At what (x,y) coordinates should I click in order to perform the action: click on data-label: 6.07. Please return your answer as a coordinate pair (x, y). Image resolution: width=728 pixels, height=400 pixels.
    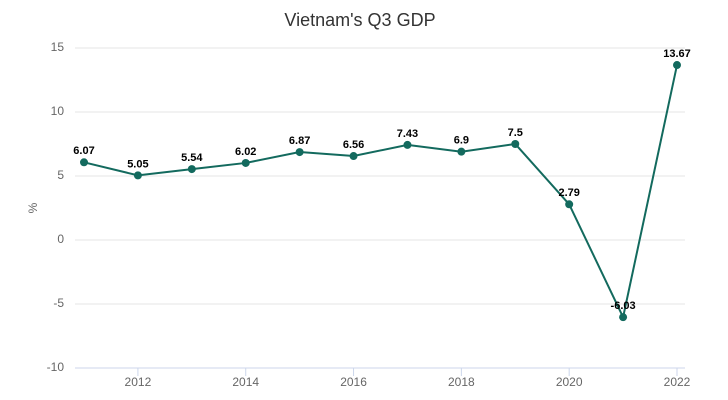
    Looking at the image, I should click on (83, 151).